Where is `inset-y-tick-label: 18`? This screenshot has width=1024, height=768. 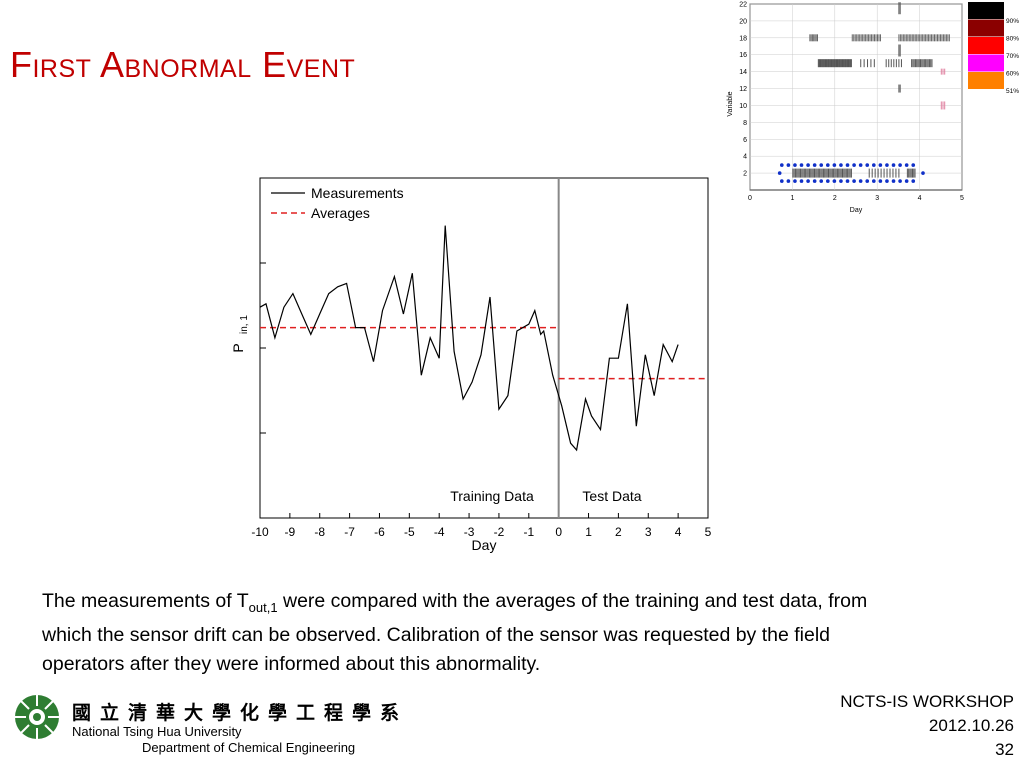
inset-y-tick-label: 18 is located at coordinates (743, 38).